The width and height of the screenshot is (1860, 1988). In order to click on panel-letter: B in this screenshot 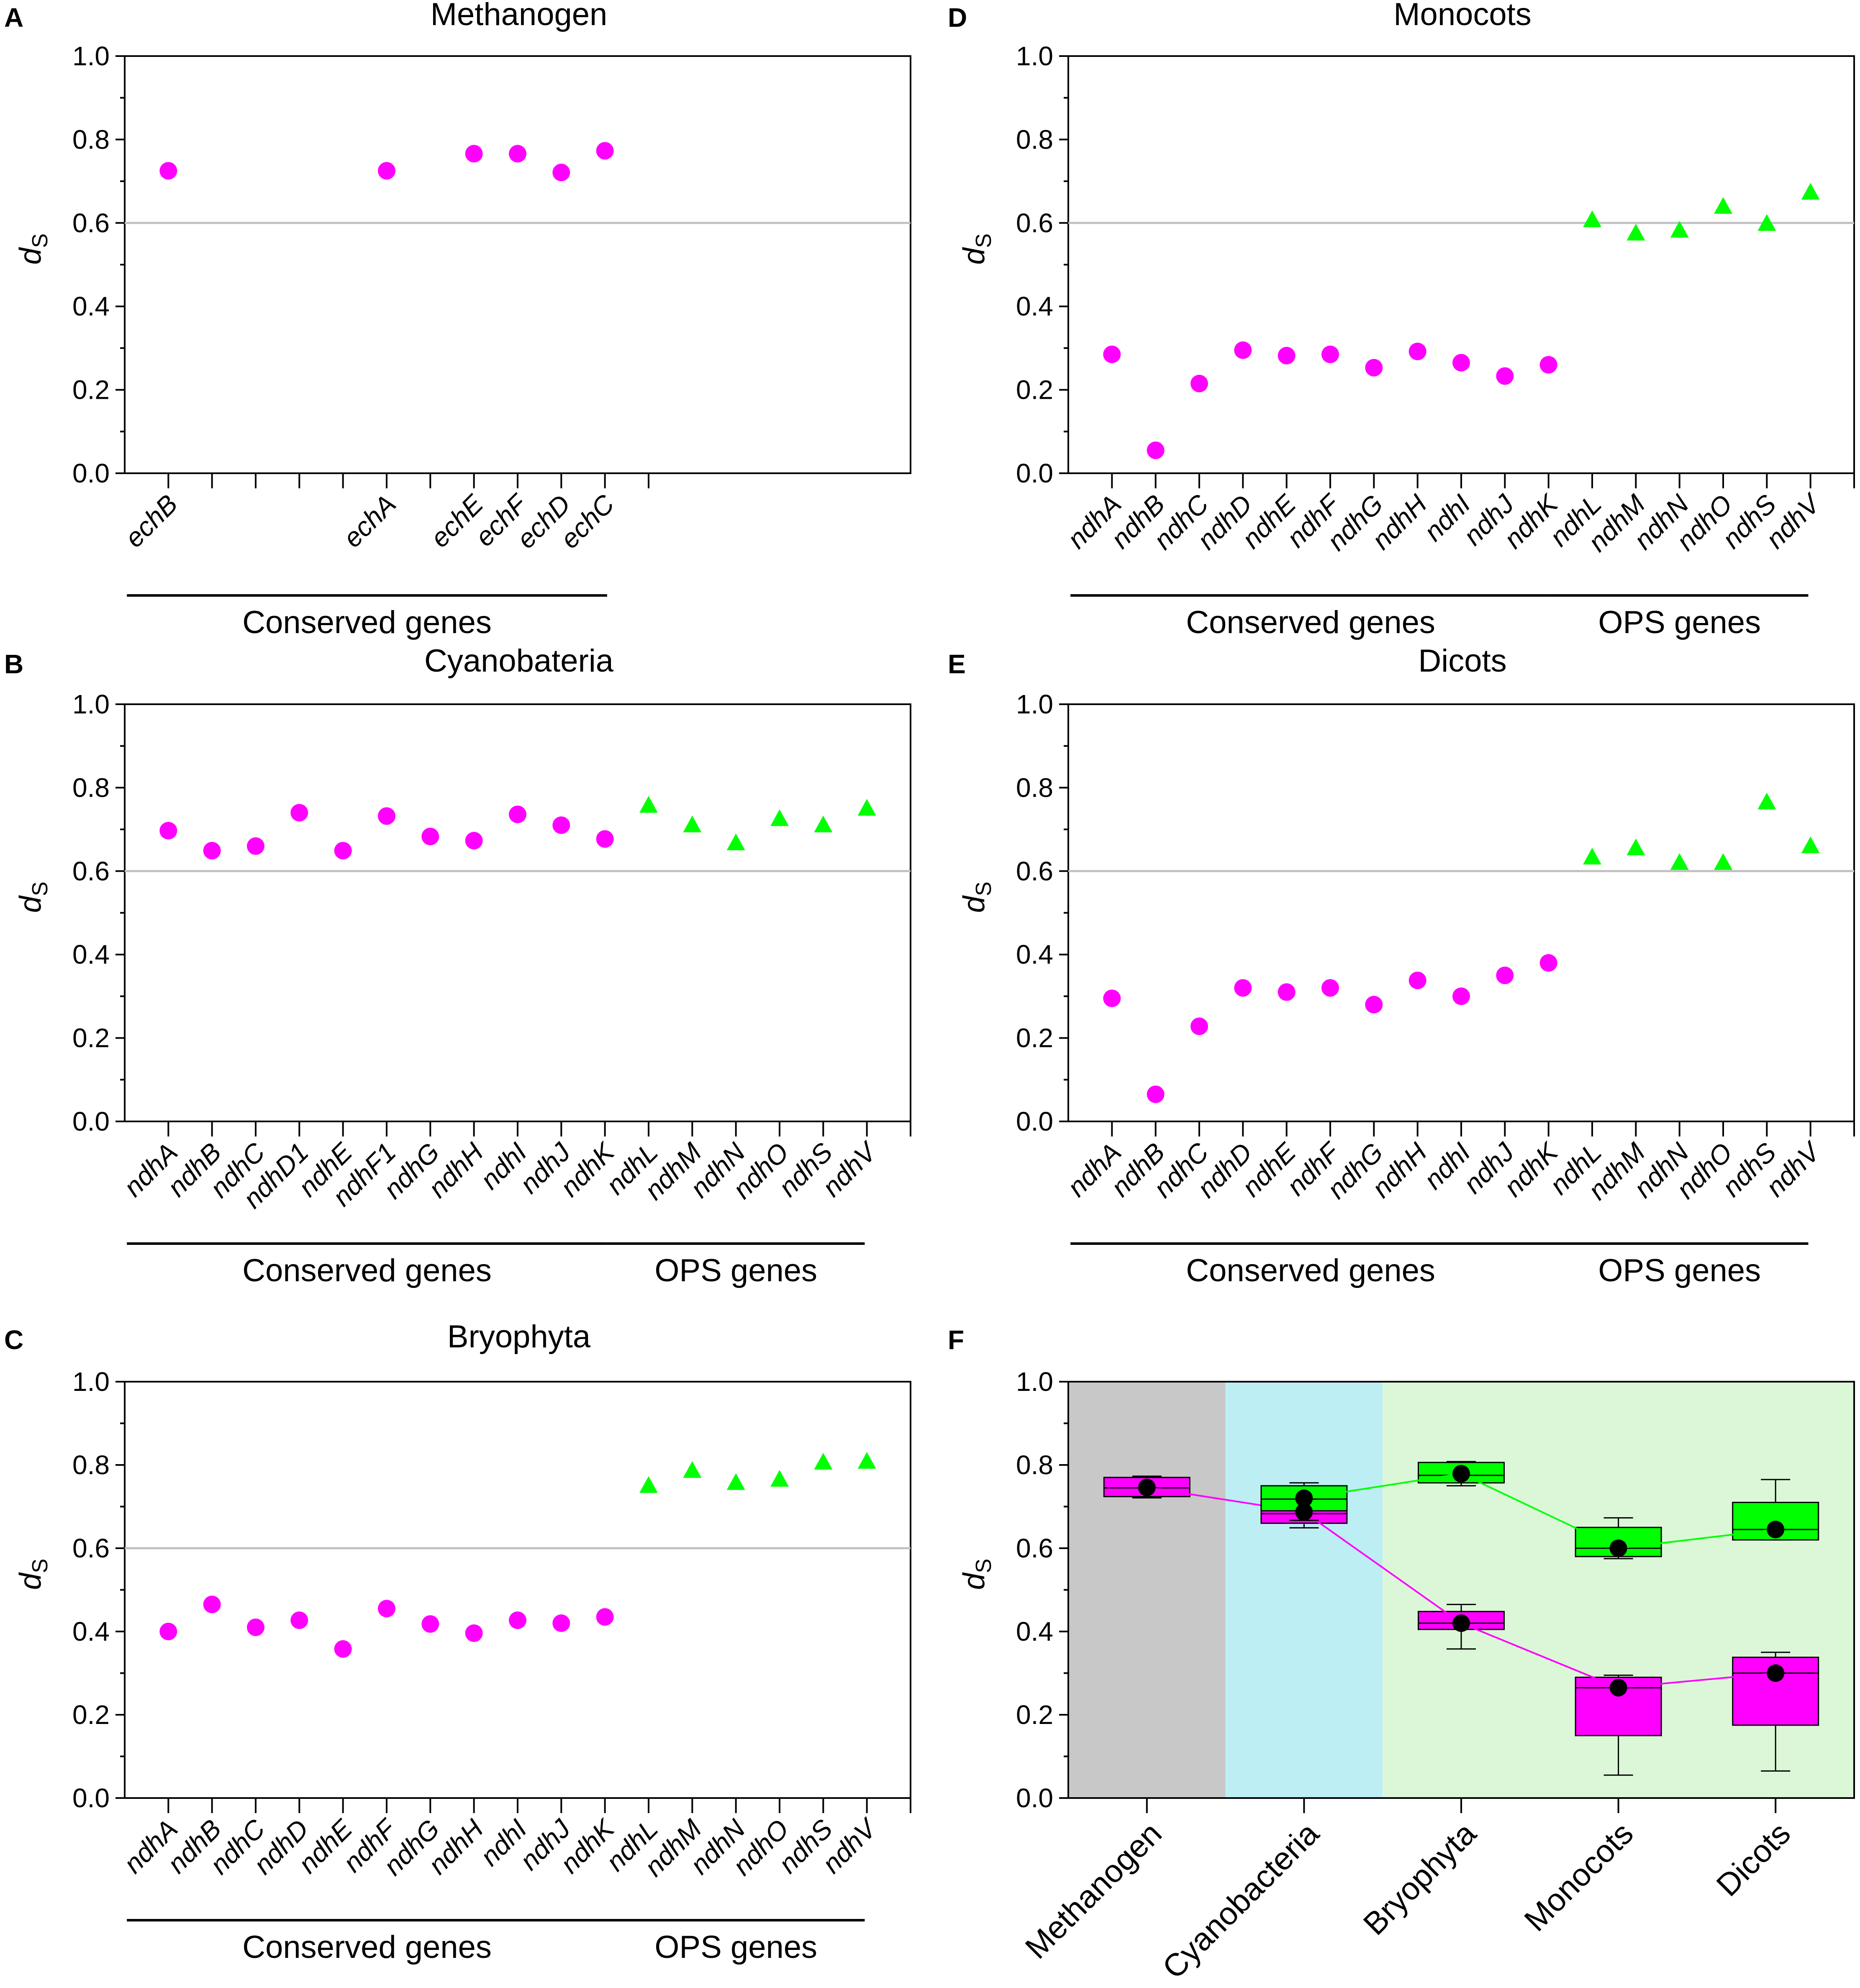, I will do `click(13, 664)`.